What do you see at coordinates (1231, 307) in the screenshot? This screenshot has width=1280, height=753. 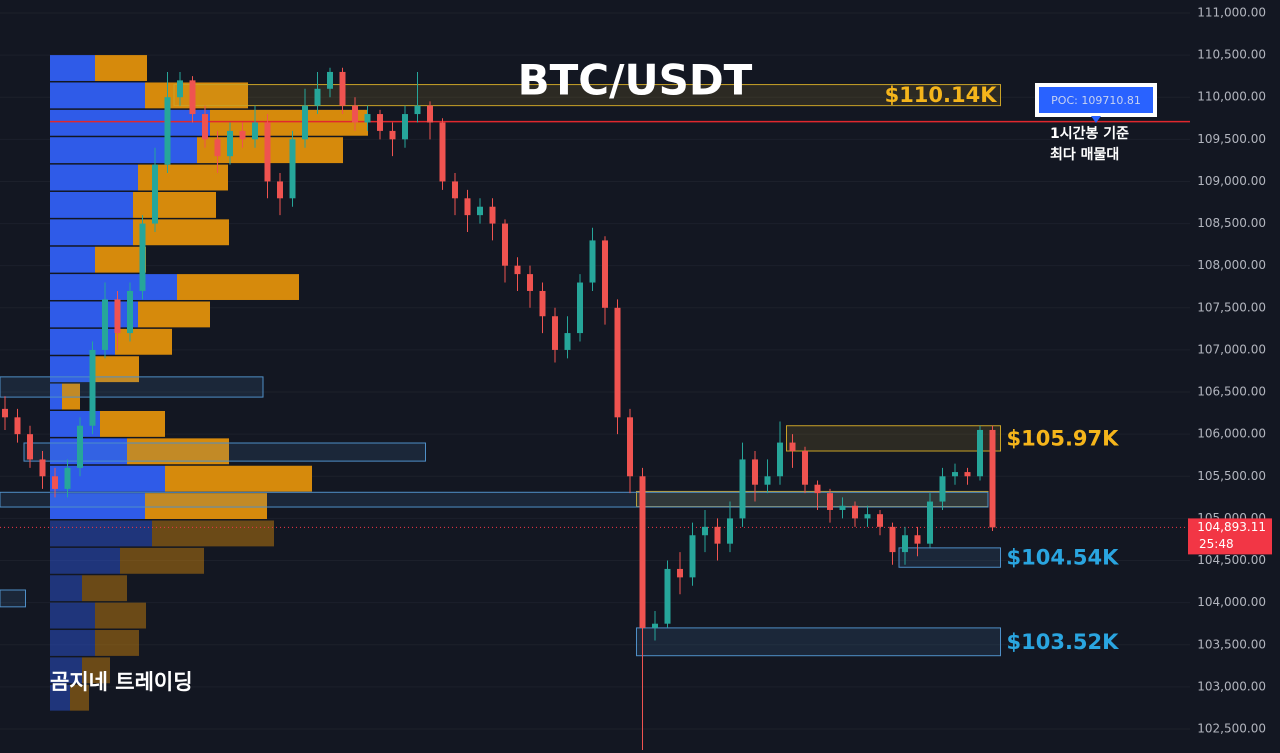 I see `y-tick-label: 107,500.00` at bounding box center [1231, 307].